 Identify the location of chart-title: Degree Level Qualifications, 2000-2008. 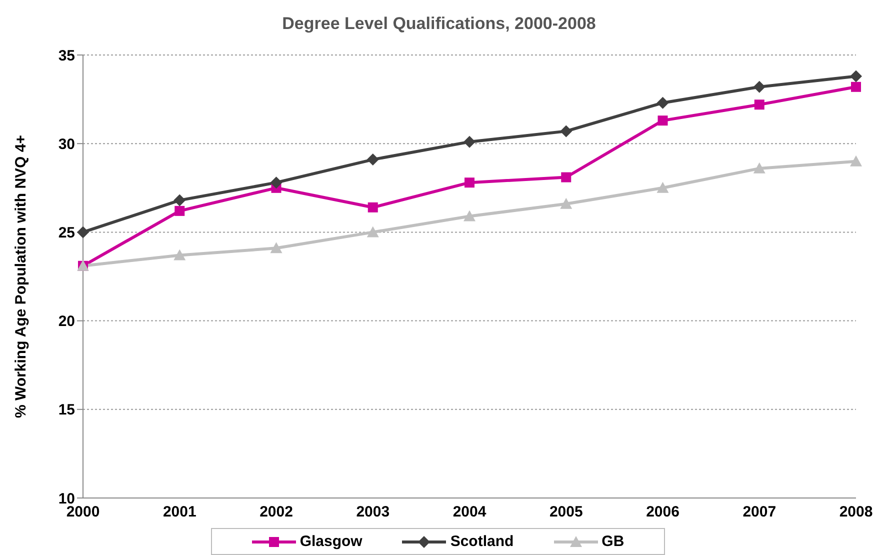
(439, 24).